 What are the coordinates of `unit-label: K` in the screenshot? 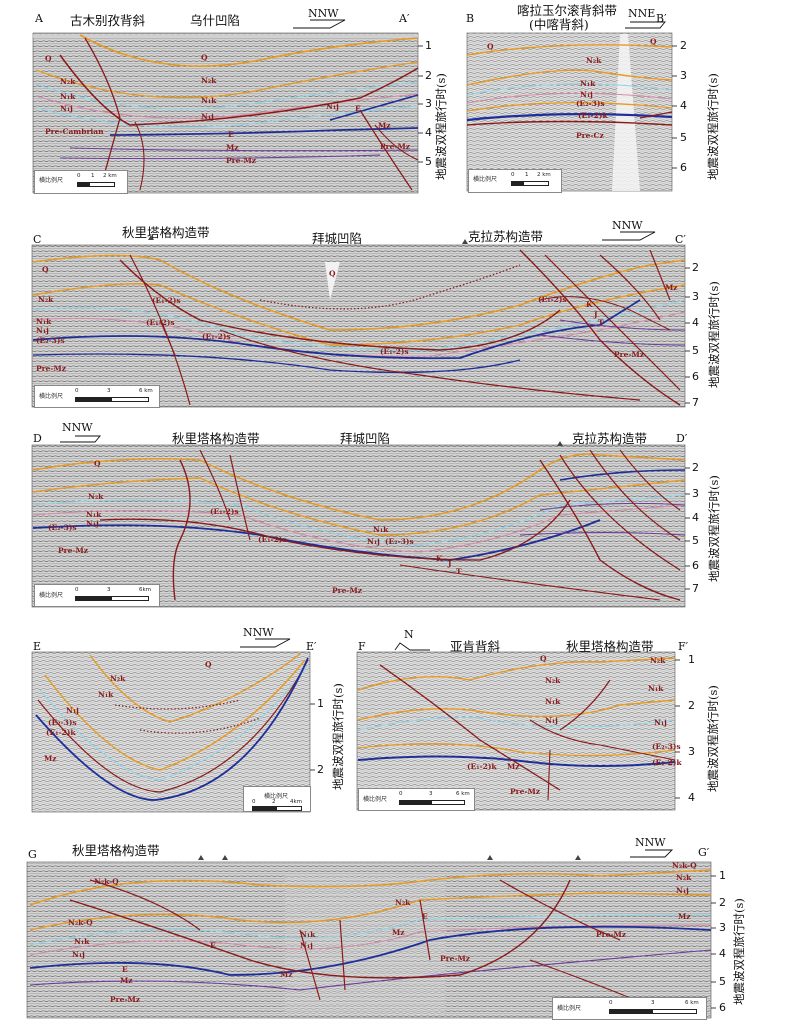 It's located at (589, 304).